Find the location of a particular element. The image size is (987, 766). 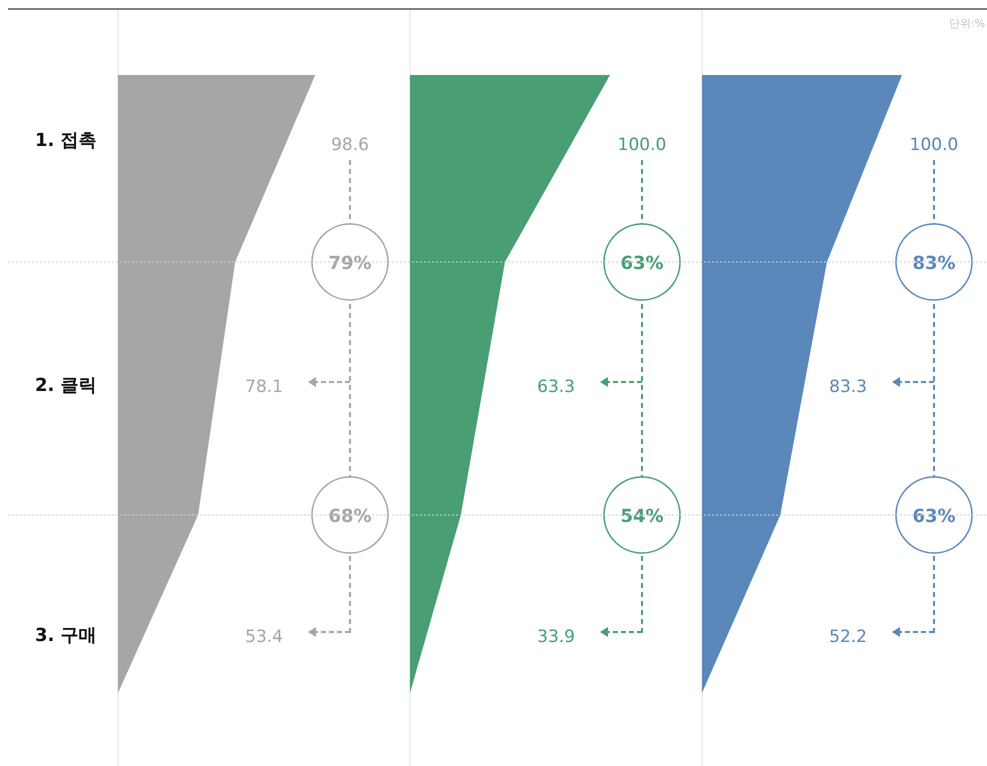

text: 83% is located at coordinates (934, 263).